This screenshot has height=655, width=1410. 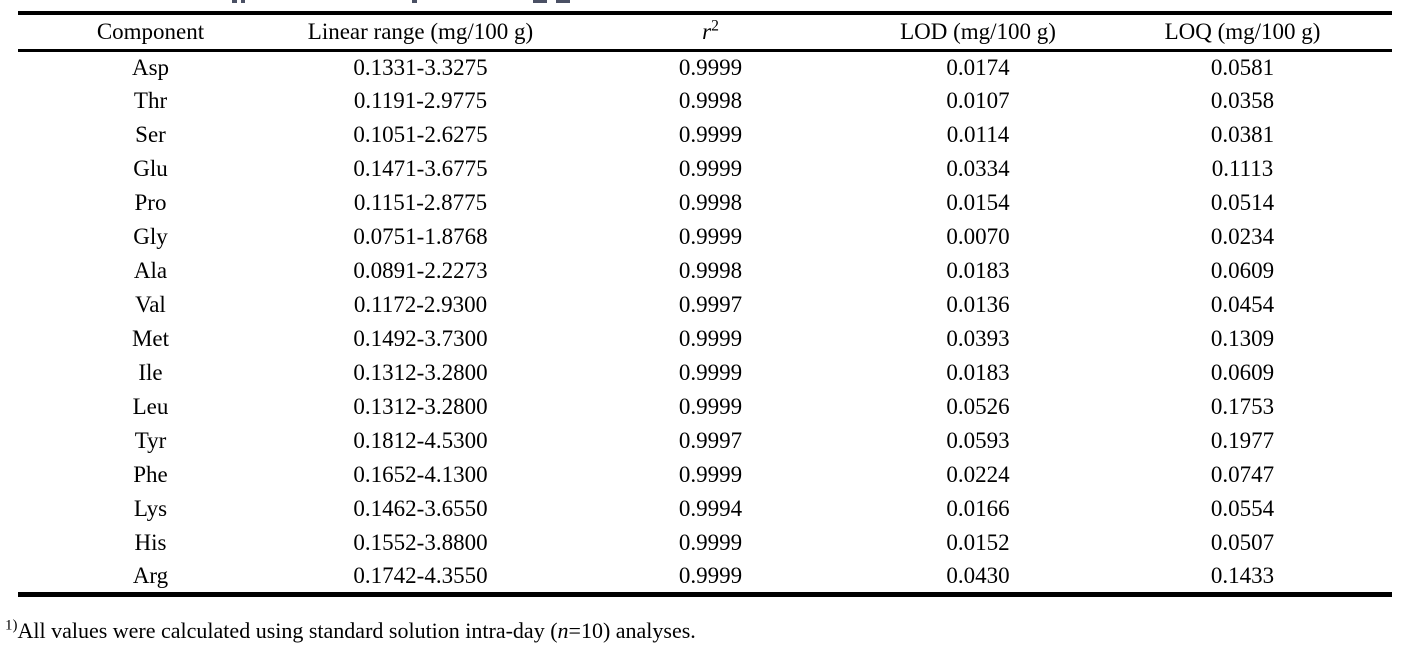 What do you see at coordinates (420, 304) in the screenshot?
I see `cell-linear-range: 0.1172-2.9300` at bounding box center [420, 304].